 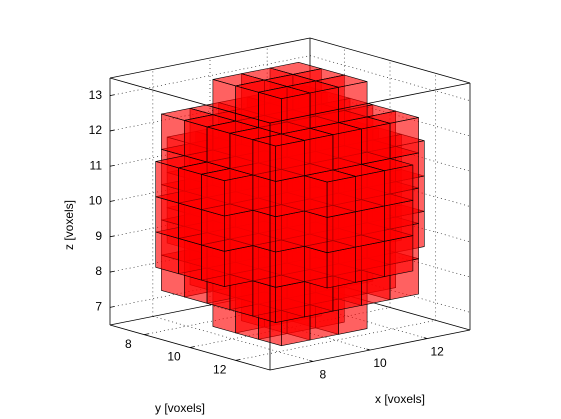 I want to click on z-axis-label: z [voxels], so click(x=69, y=225).